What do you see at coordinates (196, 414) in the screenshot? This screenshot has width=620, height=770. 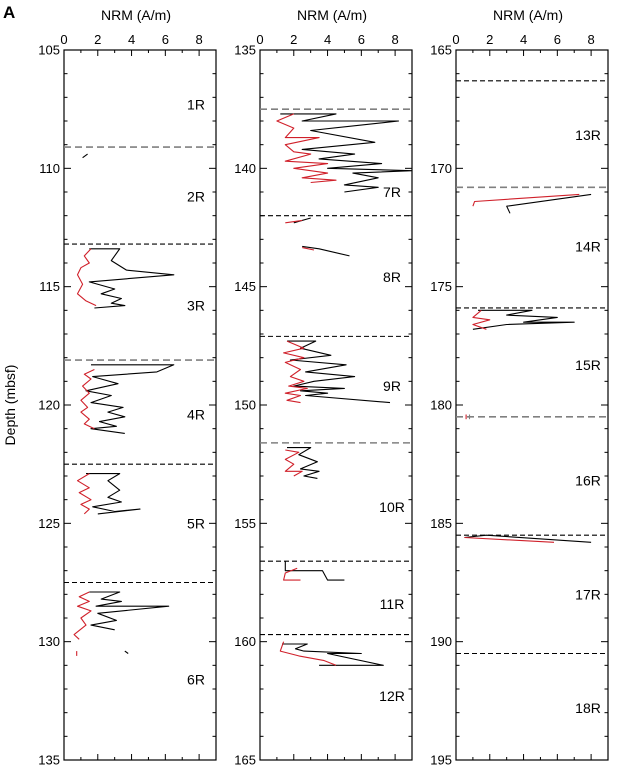 I see `core-label: 4R` at bounding box center [196, 414].